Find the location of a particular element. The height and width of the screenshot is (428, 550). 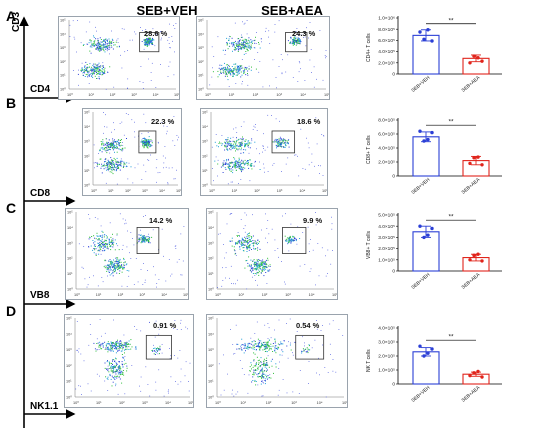

bar-y-tick-label: 3.0×10⁵ is located at coordinates (386, 238).